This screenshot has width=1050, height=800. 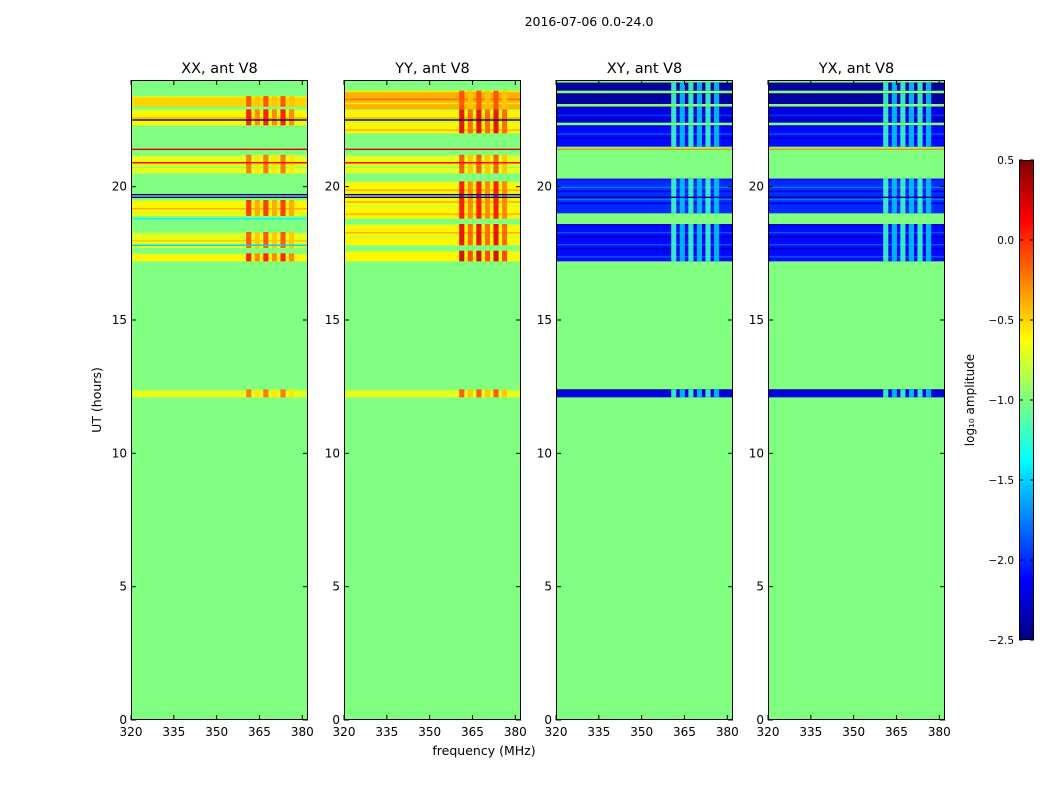 I want to click on x-tick-label: 335, so click(x=810, y=732).